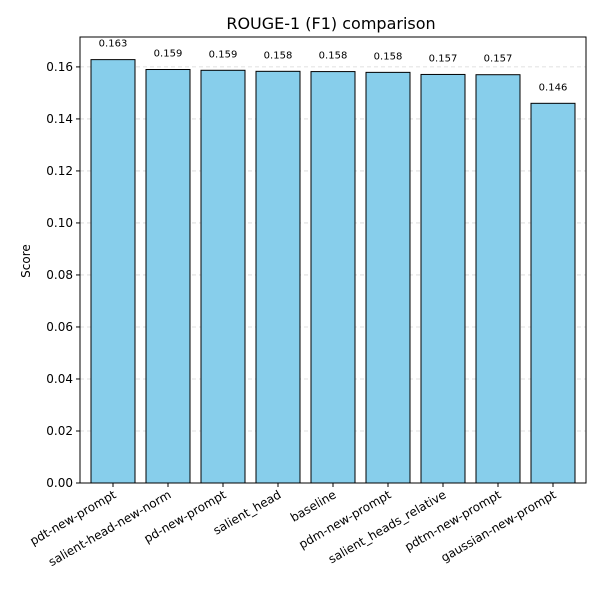 The height and width of the screenshot is (600, 600). I want to click on y-tick-label: 0.00, so click(59, 483).